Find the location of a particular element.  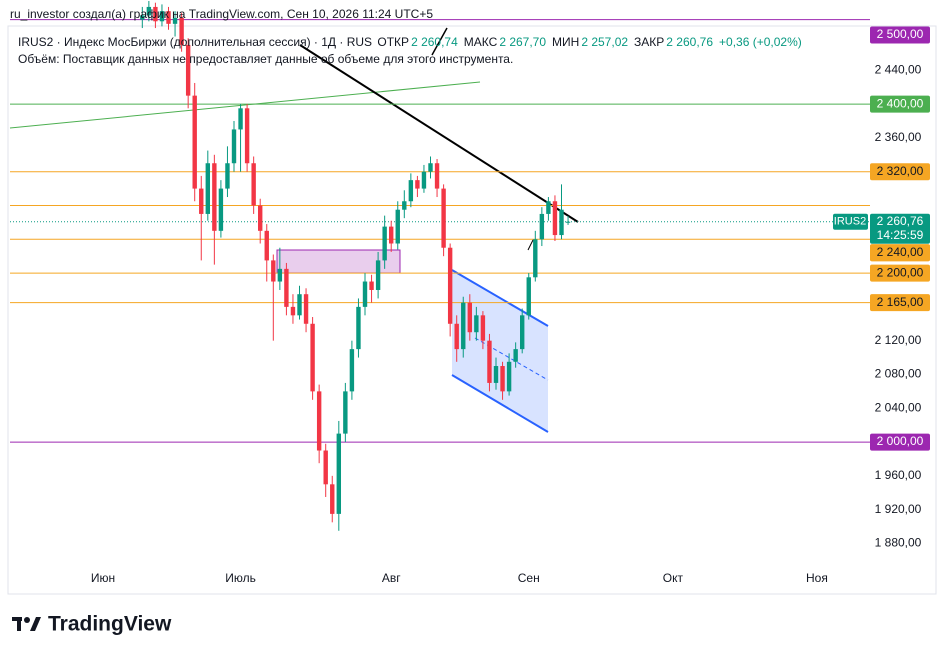

legend-key: МИН is located at coordinates (566, 42).